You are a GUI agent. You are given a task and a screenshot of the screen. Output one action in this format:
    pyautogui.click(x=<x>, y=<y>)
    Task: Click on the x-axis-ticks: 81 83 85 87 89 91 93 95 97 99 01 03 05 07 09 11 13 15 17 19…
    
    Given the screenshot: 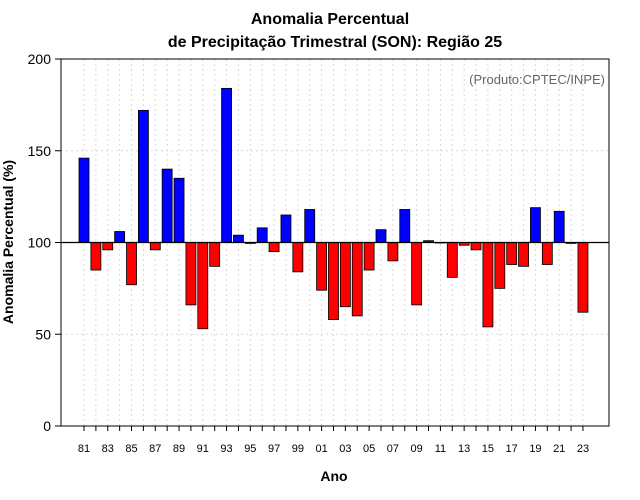 What is the action you would take?
    pyautogui.click(x=333, y=440)
    